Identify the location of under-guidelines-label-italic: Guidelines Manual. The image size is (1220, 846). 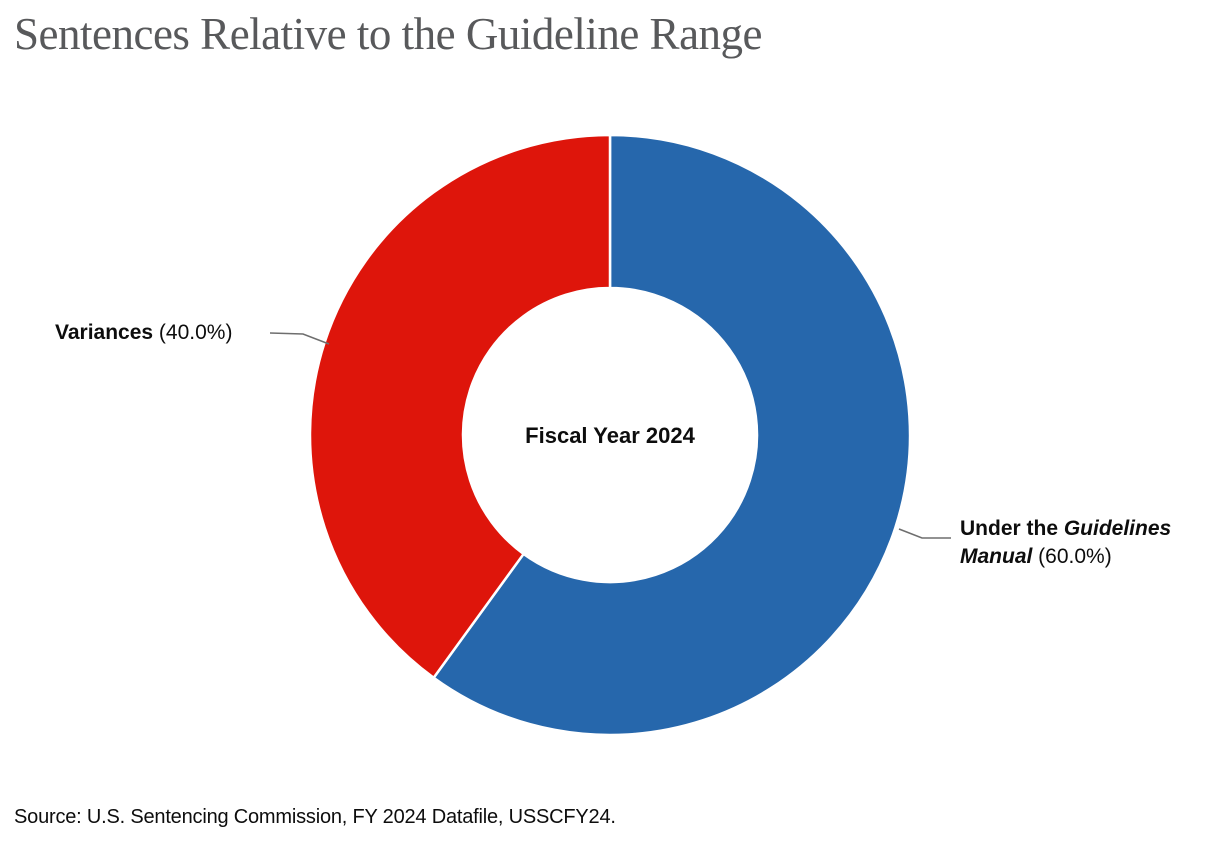
(1066, 542).